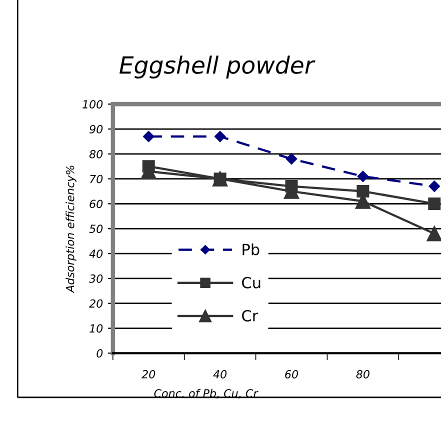  Describe the element at coordinates (96, 129) in the screenshot. I see `y-tick-label: 90` at that location.